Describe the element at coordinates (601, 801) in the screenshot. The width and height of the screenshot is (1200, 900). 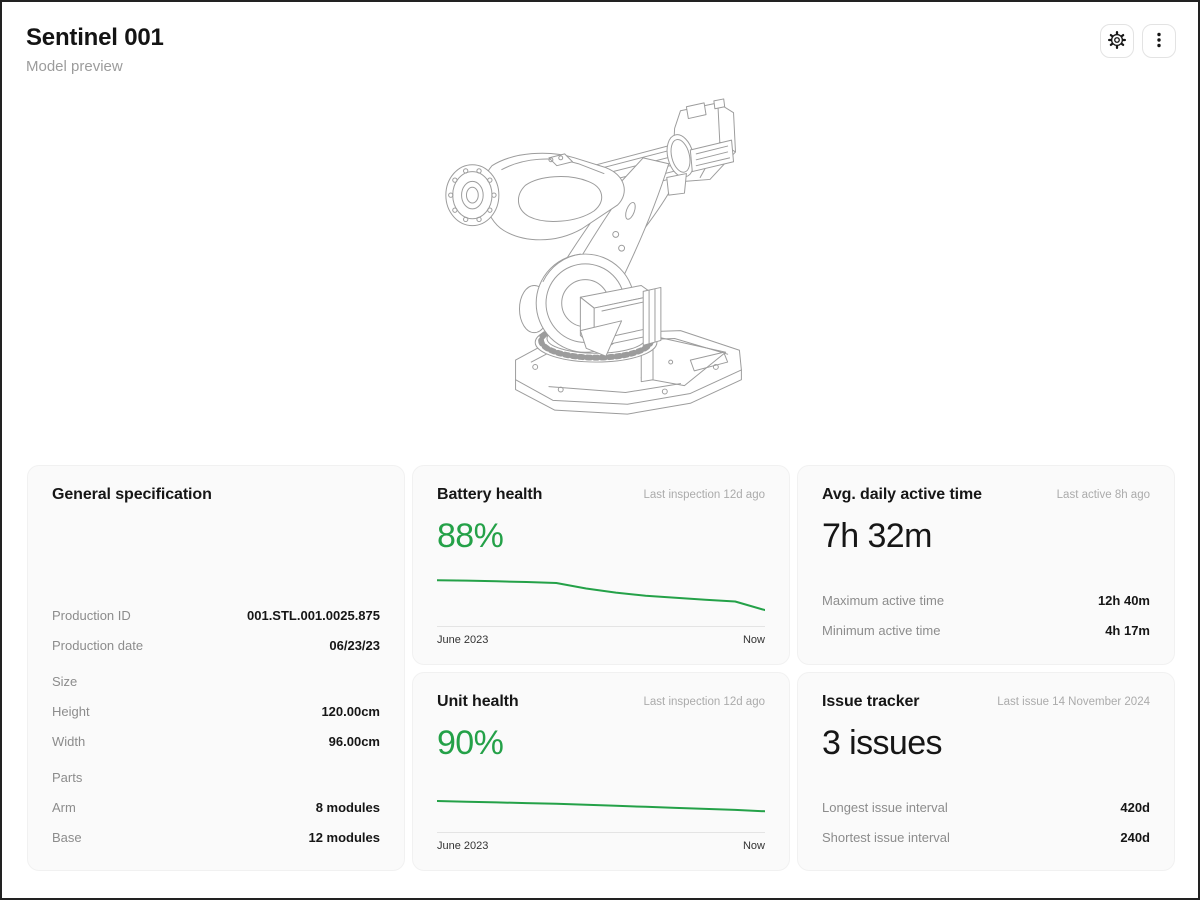
I see `unit-health-sparkline` at that location.